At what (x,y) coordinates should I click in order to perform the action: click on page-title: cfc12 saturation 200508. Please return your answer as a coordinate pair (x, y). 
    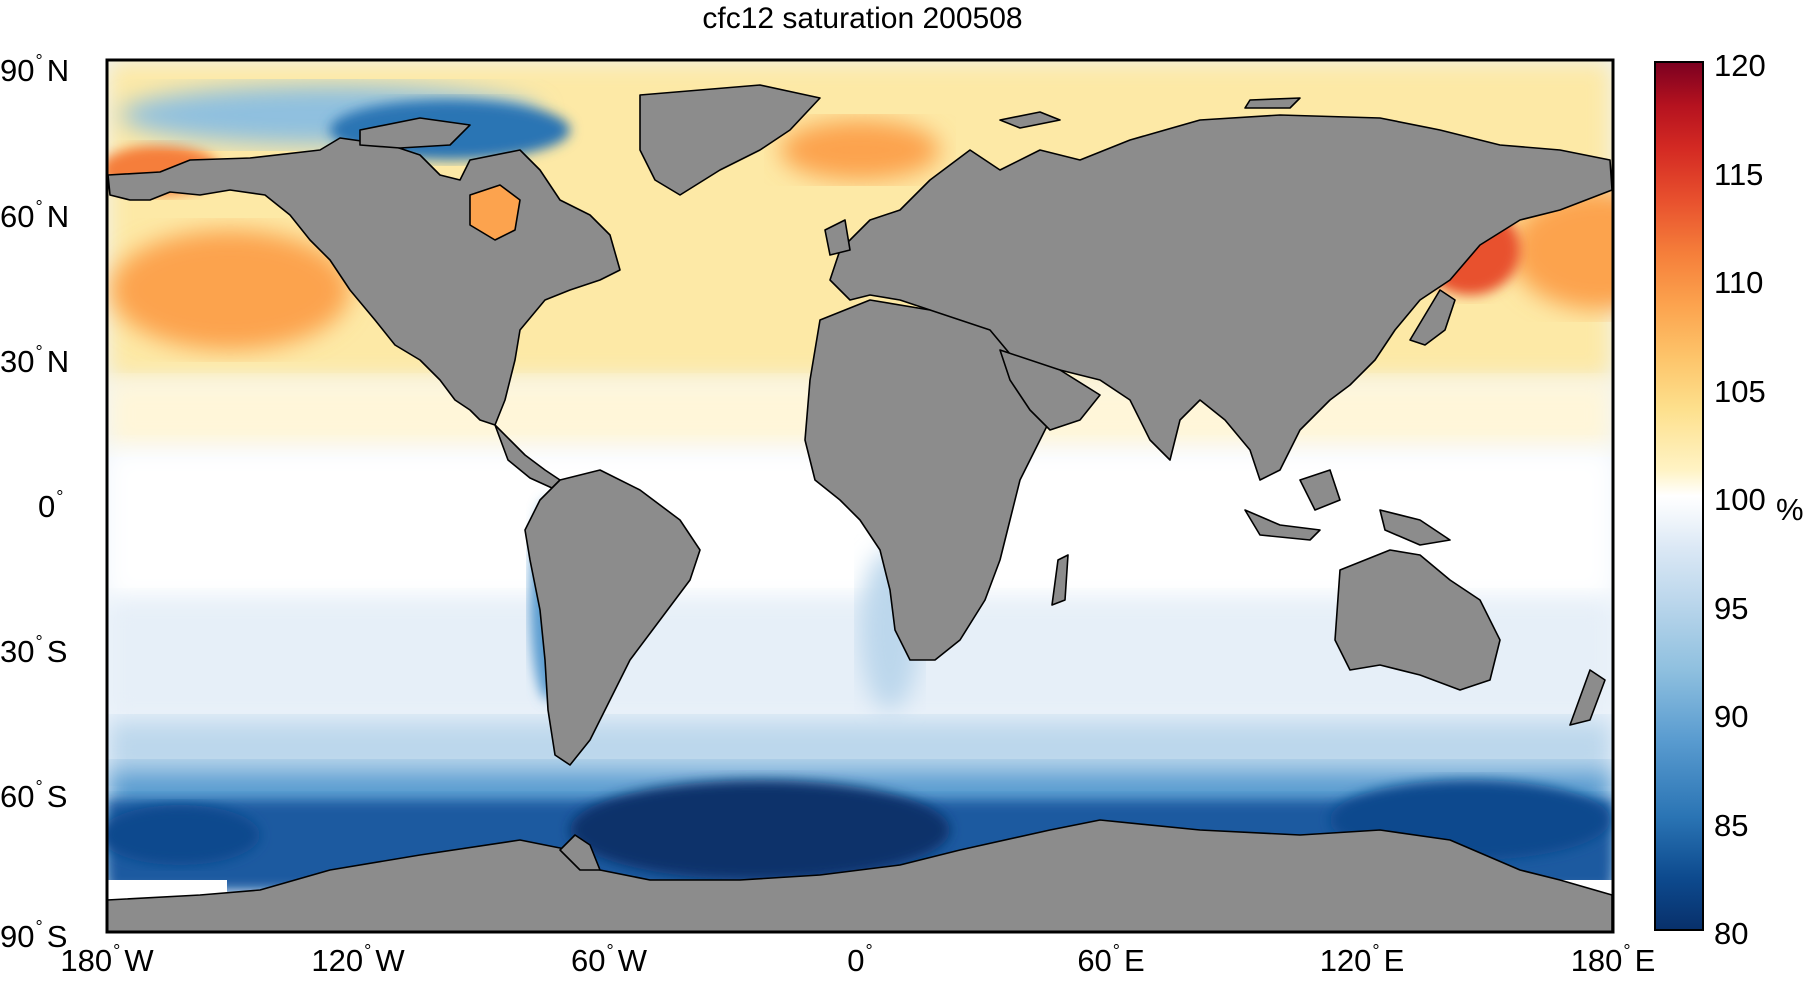
    Looking at the image, I should click on (862, 18).